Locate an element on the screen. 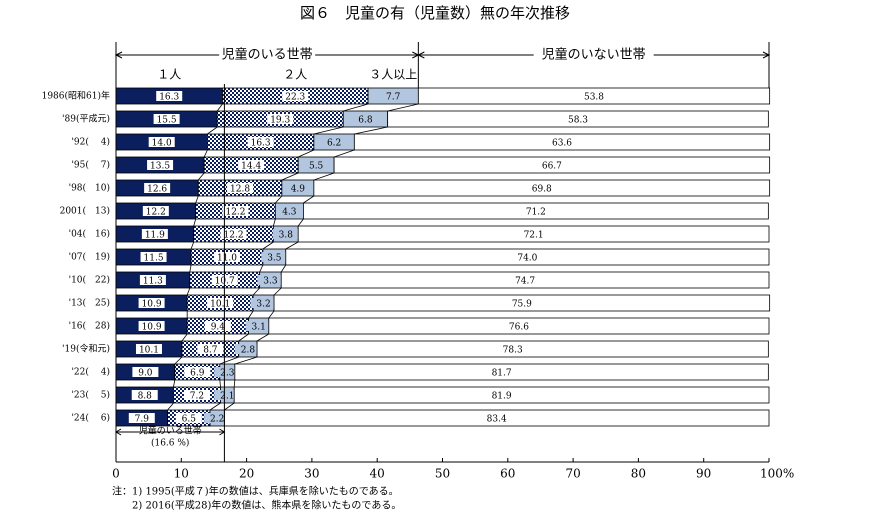 This screenshot has height=512, width=870. x-tick-label: 0 is located at coordinates (116, 474).